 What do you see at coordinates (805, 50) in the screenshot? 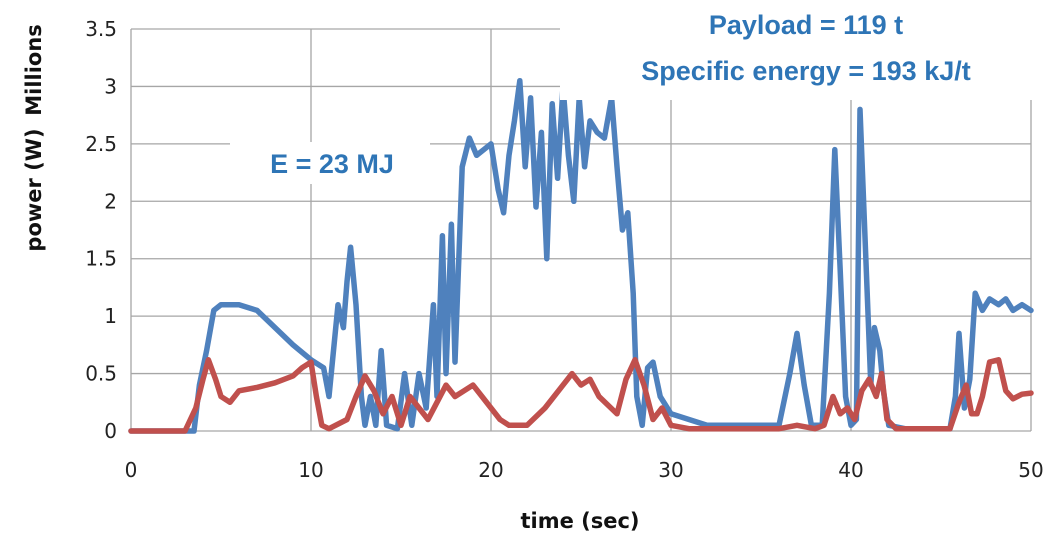
I see `payload-annotation-bg` at bounding box center [805, 50].